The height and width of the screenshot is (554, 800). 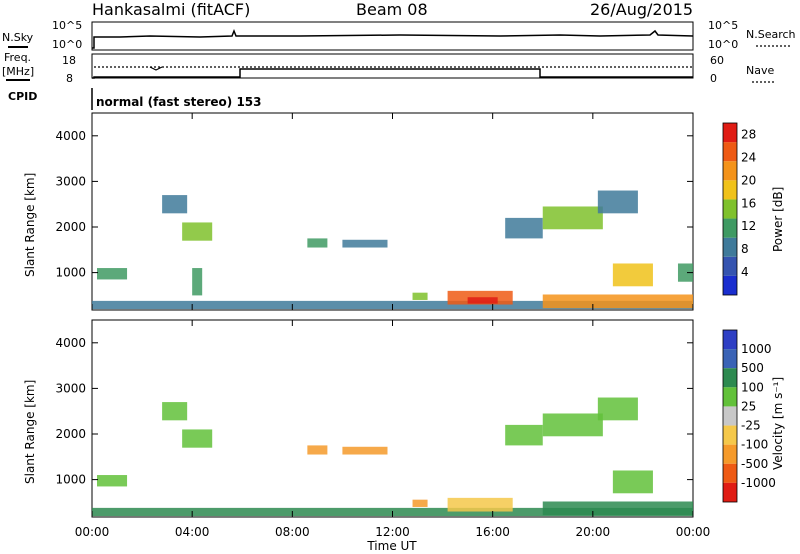 What do you see at coordinates (391, 546) in the screenshot?
I see `x-axis-label: Time UT` at bounding box center [391, 546].